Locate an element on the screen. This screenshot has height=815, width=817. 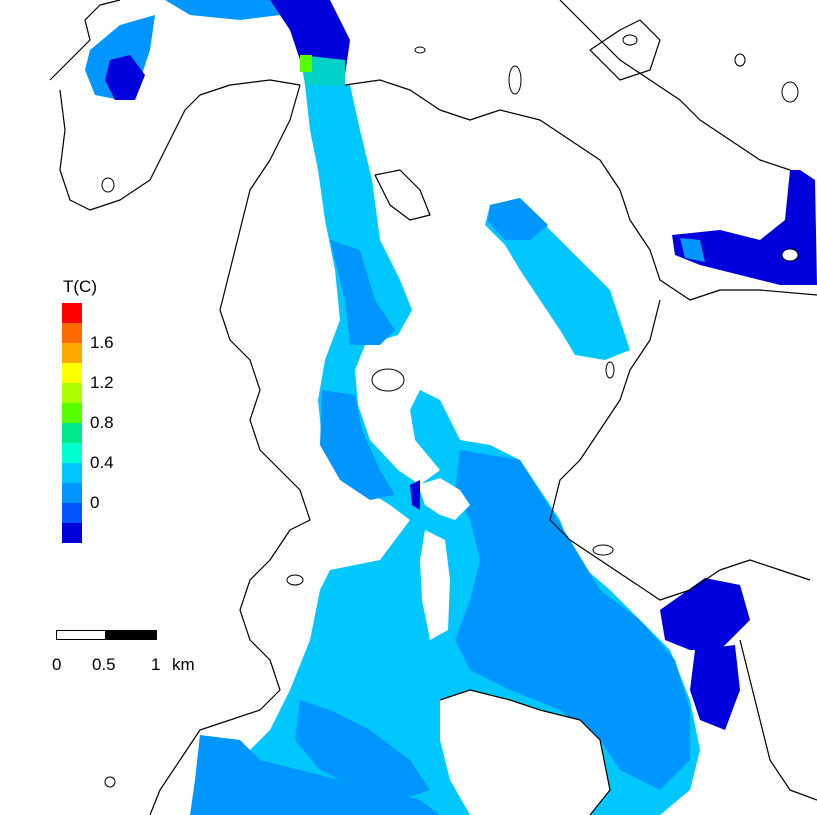
legend-tick-label: 0.4 is located at coordinates (102, 462).